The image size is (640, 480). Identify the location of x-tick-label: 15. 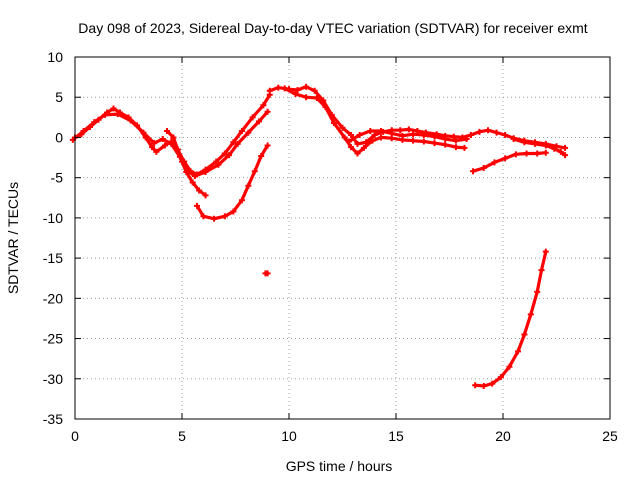
(396, 436).